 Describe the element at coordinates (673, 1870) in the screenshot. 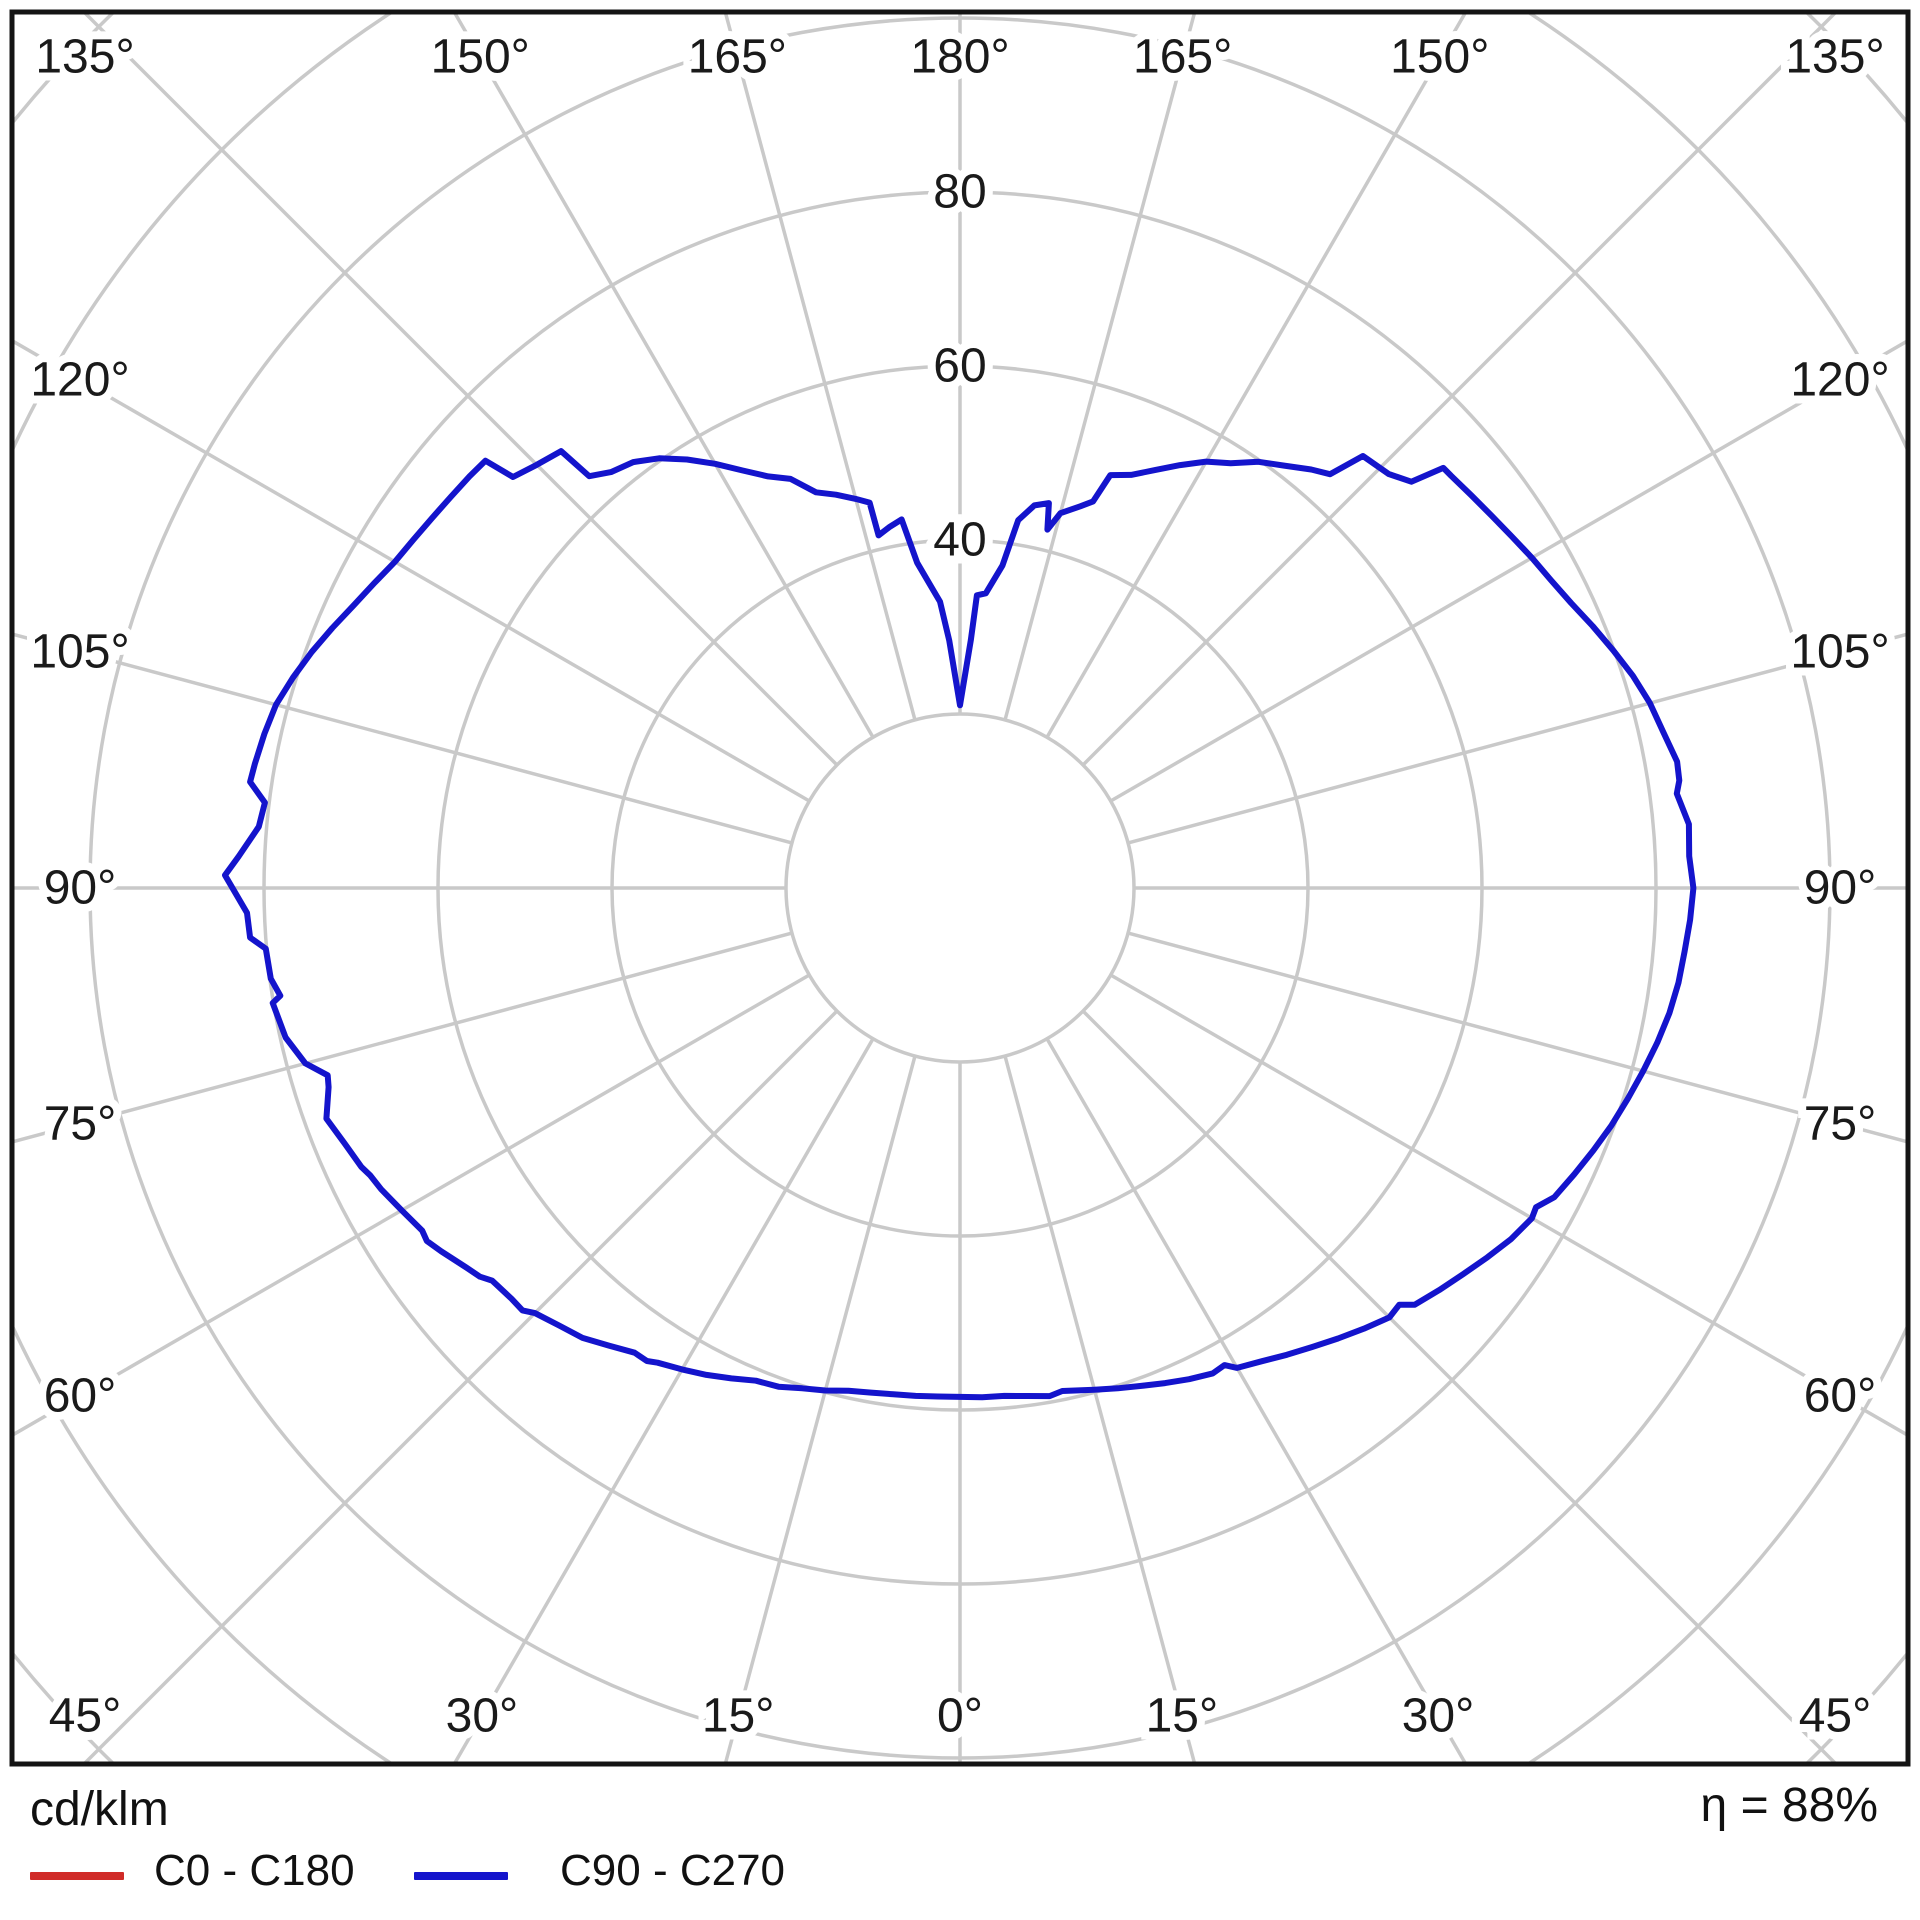

I see `legend-label-c90-c270: C90 - C270` at that location.